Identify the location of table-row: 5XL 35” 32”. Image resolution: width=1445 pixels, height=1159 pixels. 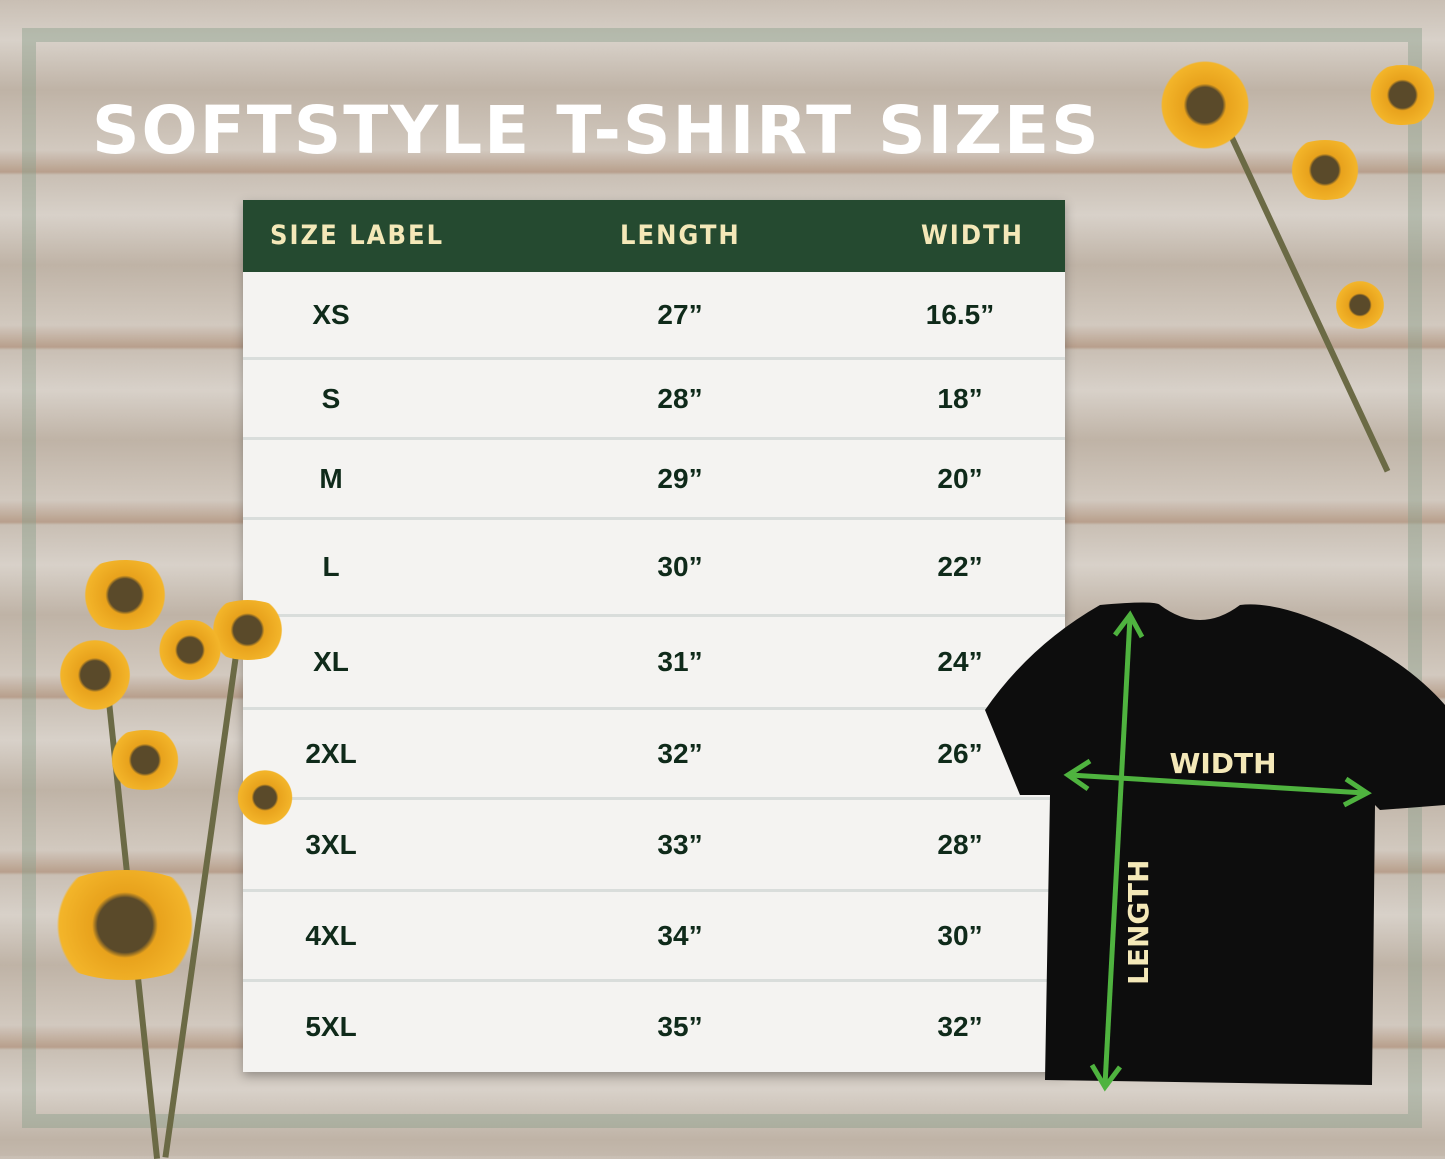
(654, 1027).